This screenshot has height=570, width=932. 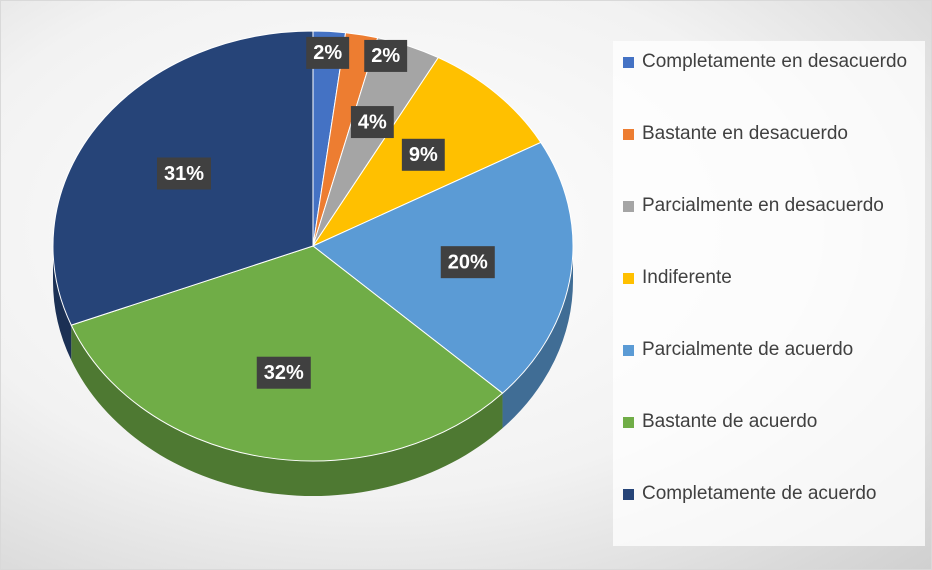 I want to click on data-label-text: 4%, so click(x=372, y=122).